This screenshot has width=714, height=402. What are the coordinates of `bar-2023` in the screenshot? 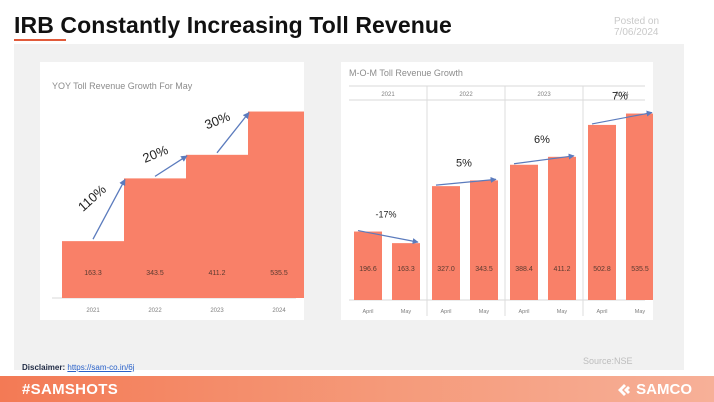 It's located at (217, 226).